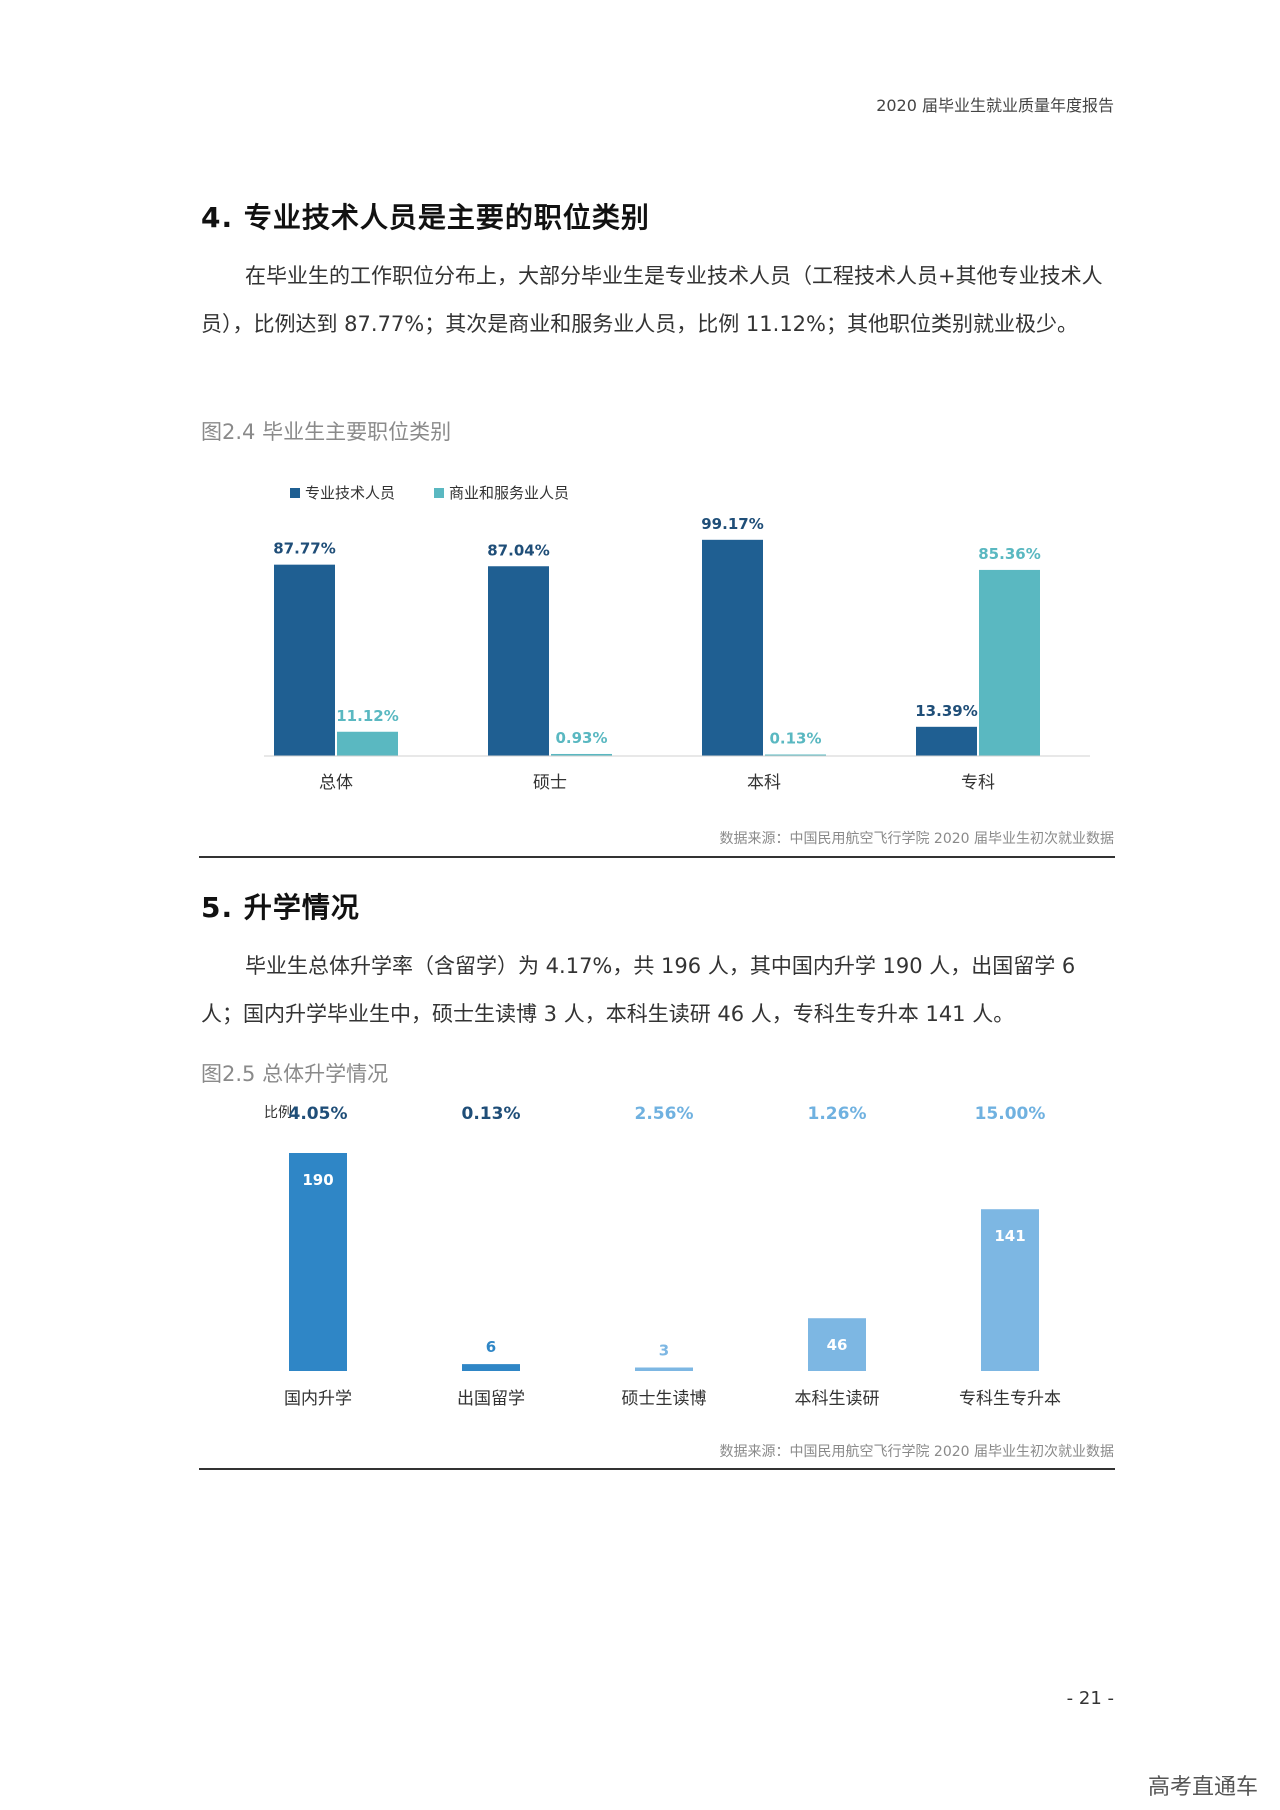 The height and width of the screenshot is (1810, 1280). I want to click on value-label: 6, so click(491, 1347).